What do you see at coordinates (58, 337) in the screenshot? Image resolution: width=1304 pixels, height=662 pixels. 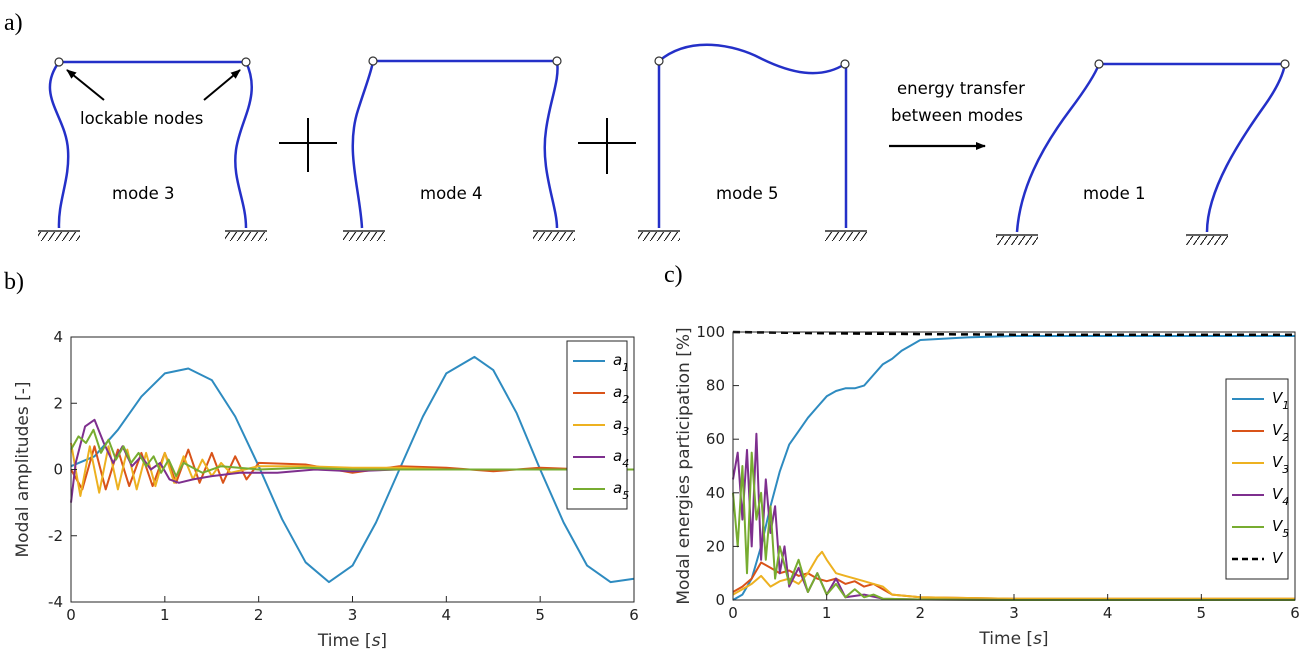 I see `y-tick-label: 4` at bounding box center [58, 337].